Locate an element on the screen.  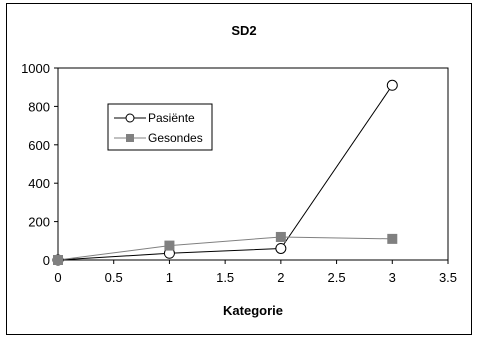
legend: Pasiënte Gesondes is located at coordinates (160, 127).